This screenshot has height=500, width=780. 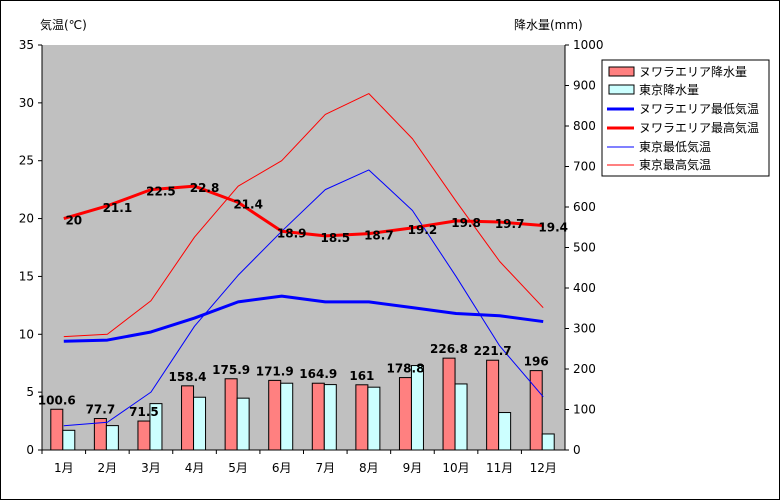 What do you see at coordinates (675, 164) in the screenshot?
I see `legend-label-line-3: 東京最高気温` at bounding box center [675, 164].